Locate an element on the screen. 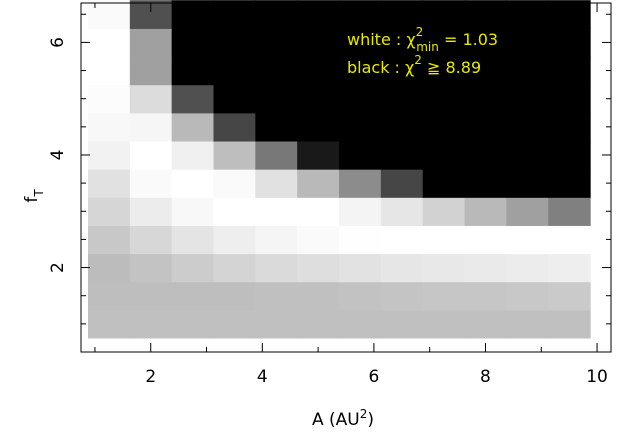 The image size is (640, 437). y-tick-label: 6 is located at coordinates (58, 42).